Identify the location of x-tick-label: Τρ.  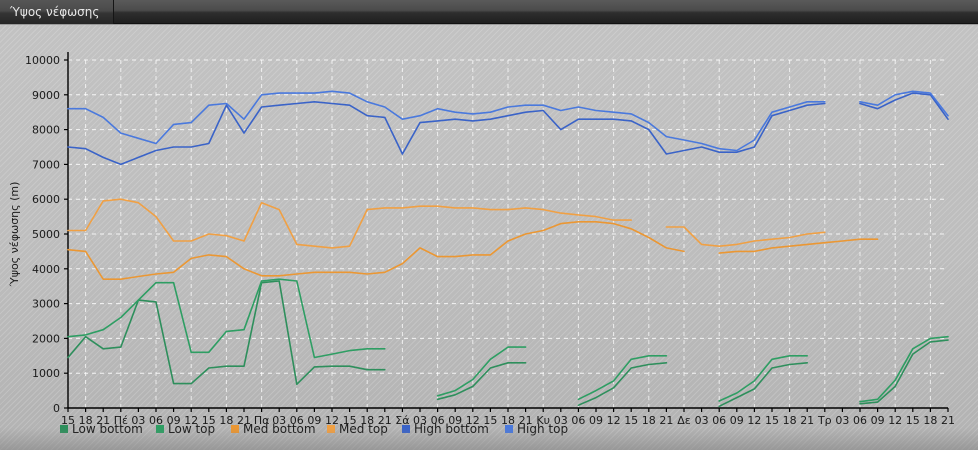
(824, 420).